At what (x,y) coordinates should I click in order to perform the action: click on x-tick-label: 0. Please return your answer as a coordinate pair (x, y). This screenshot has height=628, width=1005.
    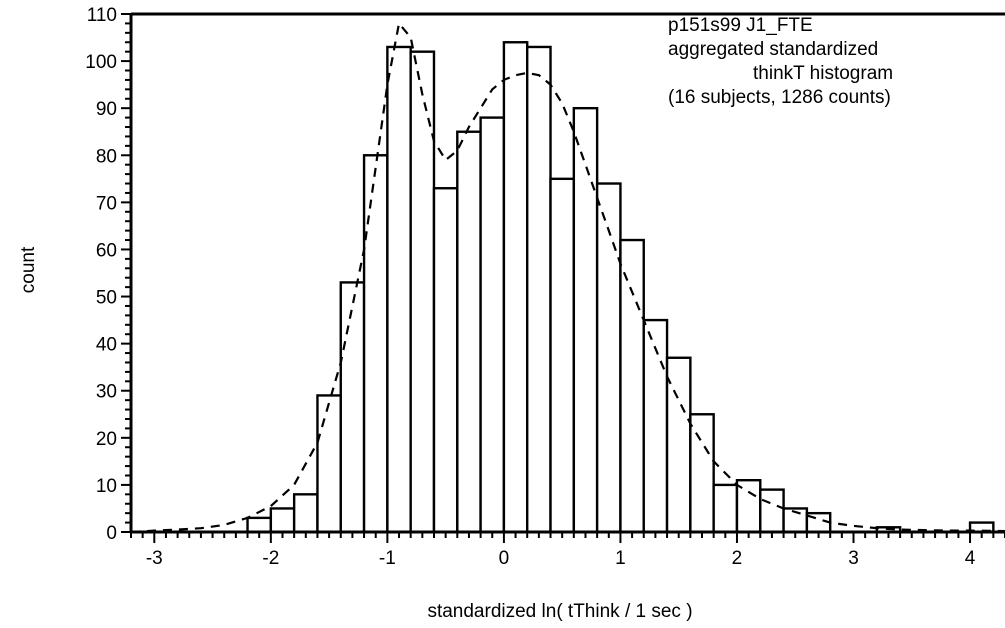
    Looking at the image, I should click on (504, 558).